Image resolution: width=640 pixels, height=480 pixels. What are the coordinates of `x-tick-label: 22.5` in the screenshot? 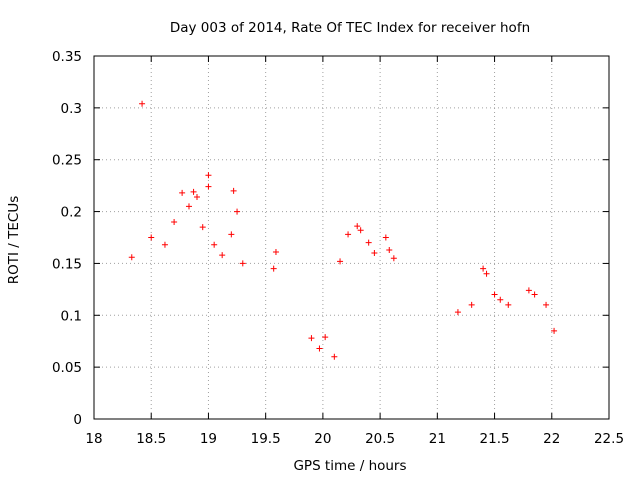 It's located at (609, 439).